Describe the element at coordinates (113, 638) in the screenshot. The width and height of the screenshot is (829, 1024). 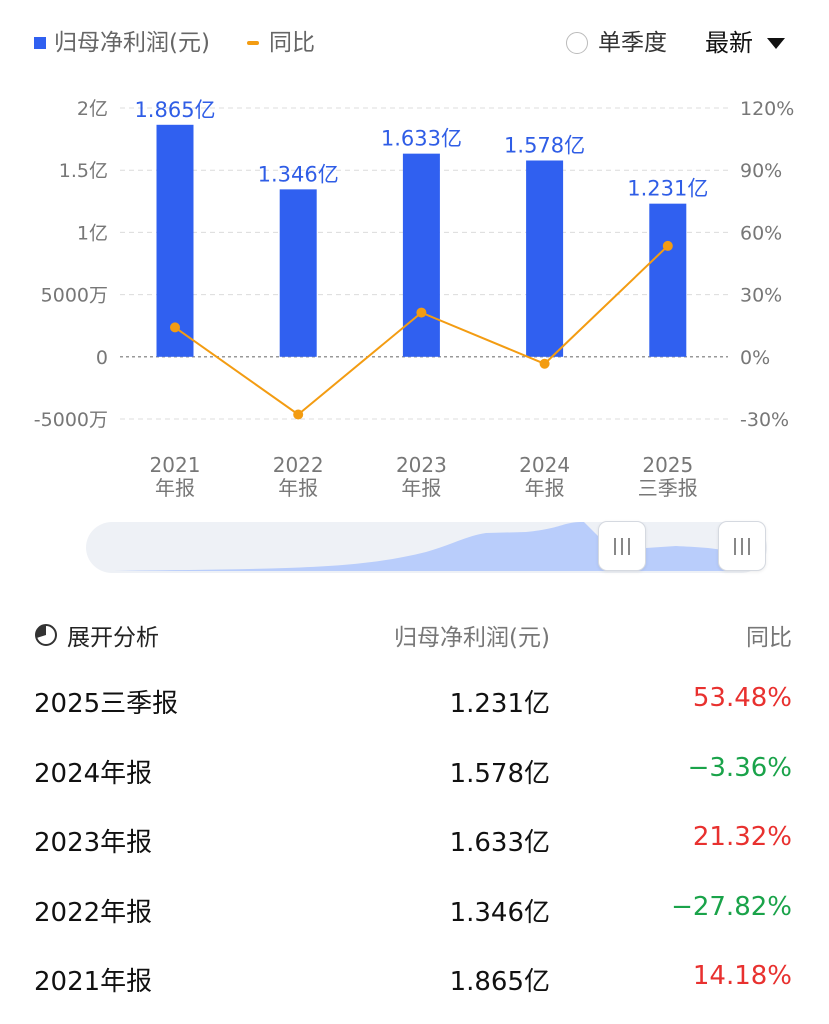
I see `expand-analysis-label: 展开分析` at that location.